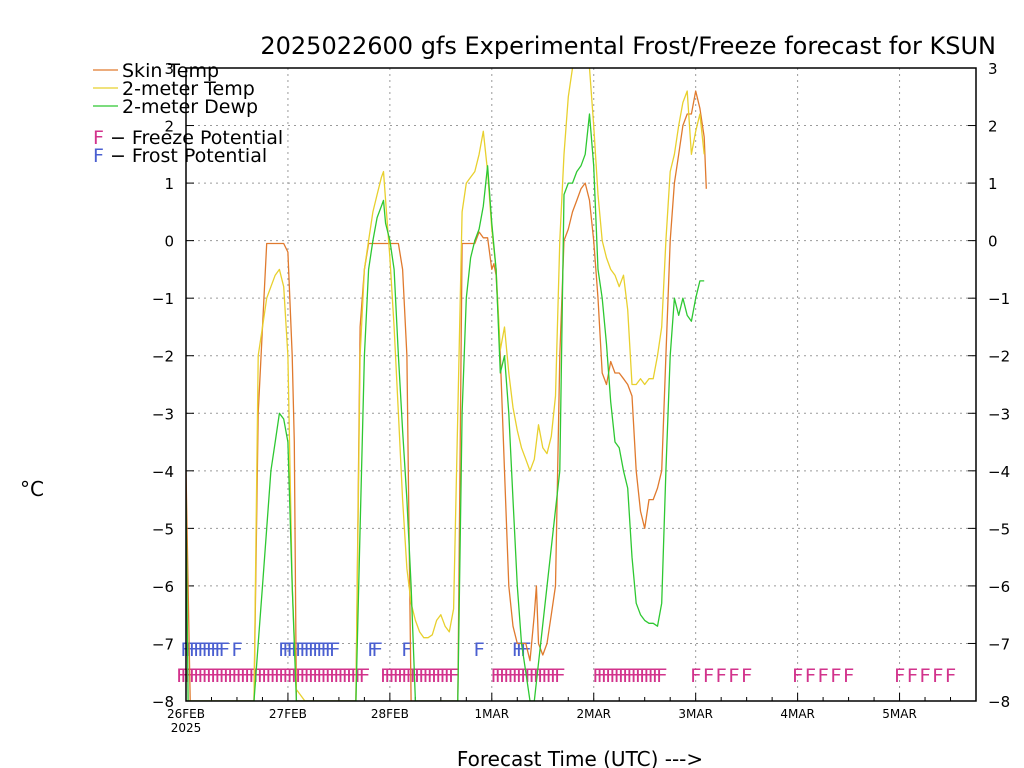  What do you see at coordinates (186, 728) in the screenshot?
I see `x-tick-label-year: 2025` at bounding box center [186, 728].